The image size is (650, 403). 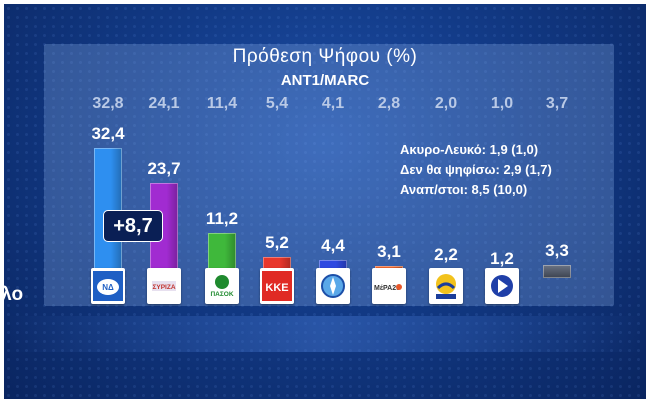 I want to click on pasok-logo: ΠΑΣΟΚ, so click(x=222, y=286).